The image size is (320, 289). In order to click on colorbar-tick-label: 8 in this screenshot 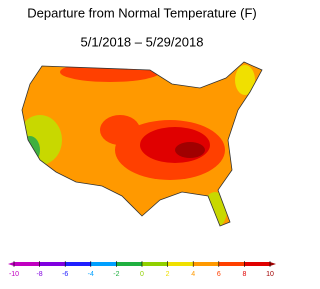, I will do `click(244, 274)`.